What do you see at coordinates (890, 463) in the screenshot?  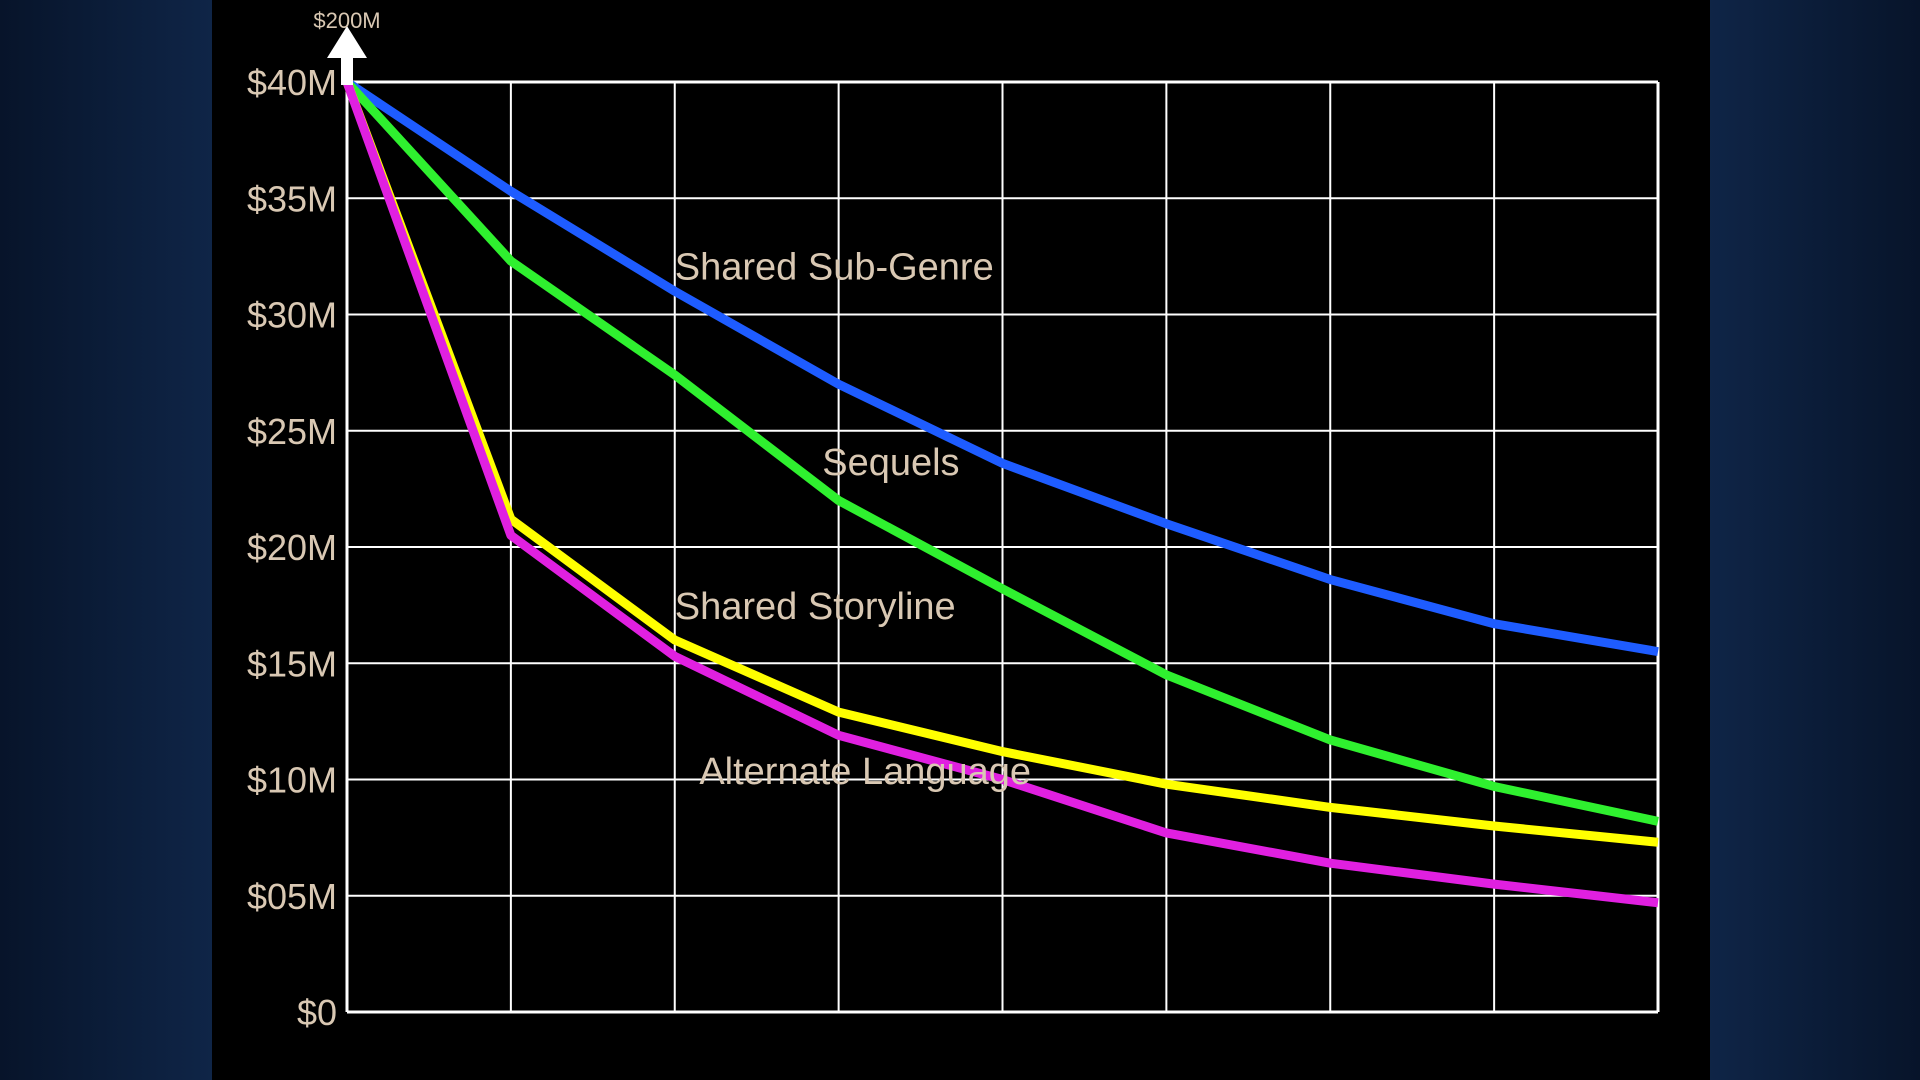 I see `series-label-1: Sequels` at bounding box center [890, 463].